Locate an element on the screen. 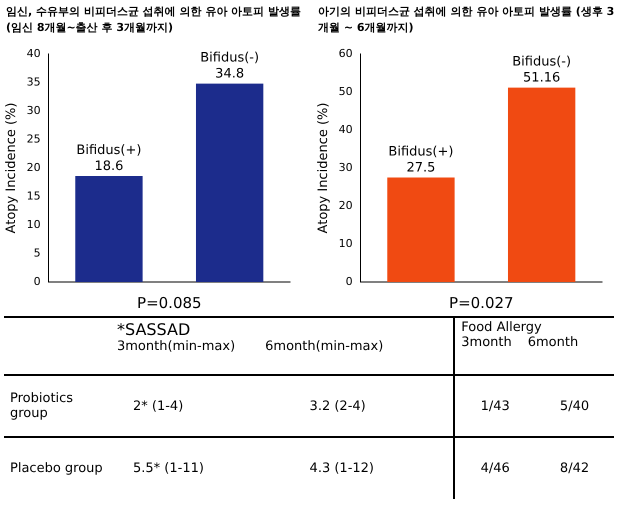 The image size is (624, 522). text: P=0.085 is located at coordinates (169, 303).